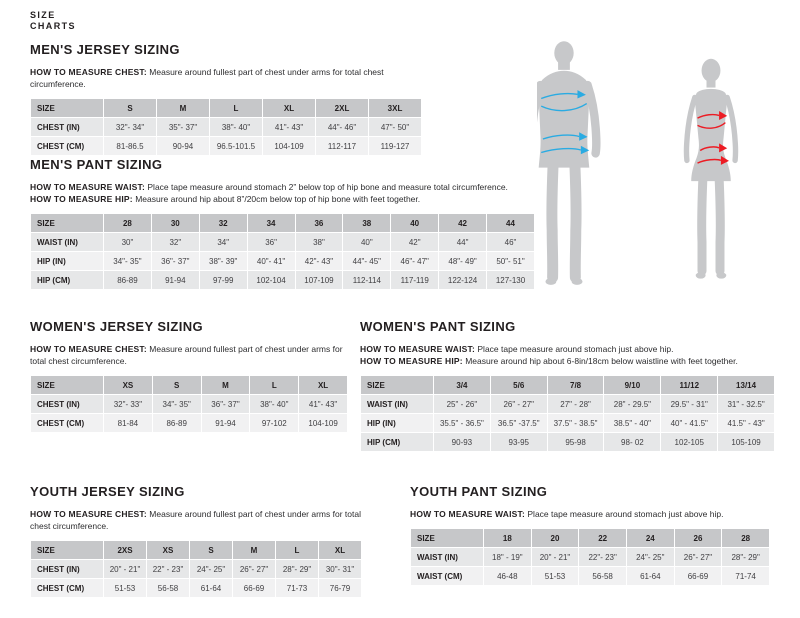 This screenshot has width=800, height=618. I want to click on value-cell: 44"- 46", so click(342, 127).